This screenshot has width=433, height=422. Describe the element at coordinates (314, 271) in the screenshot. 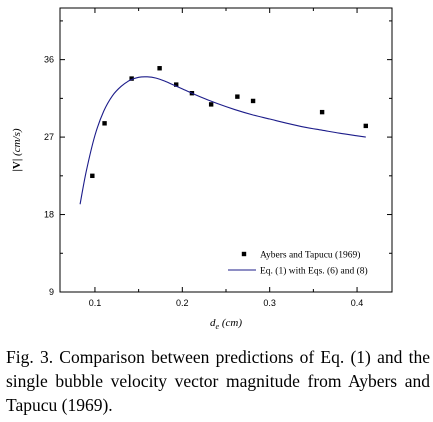

I see `legend-label-line: Eq. (1) with Eqs. (6) and (8)` at that location.